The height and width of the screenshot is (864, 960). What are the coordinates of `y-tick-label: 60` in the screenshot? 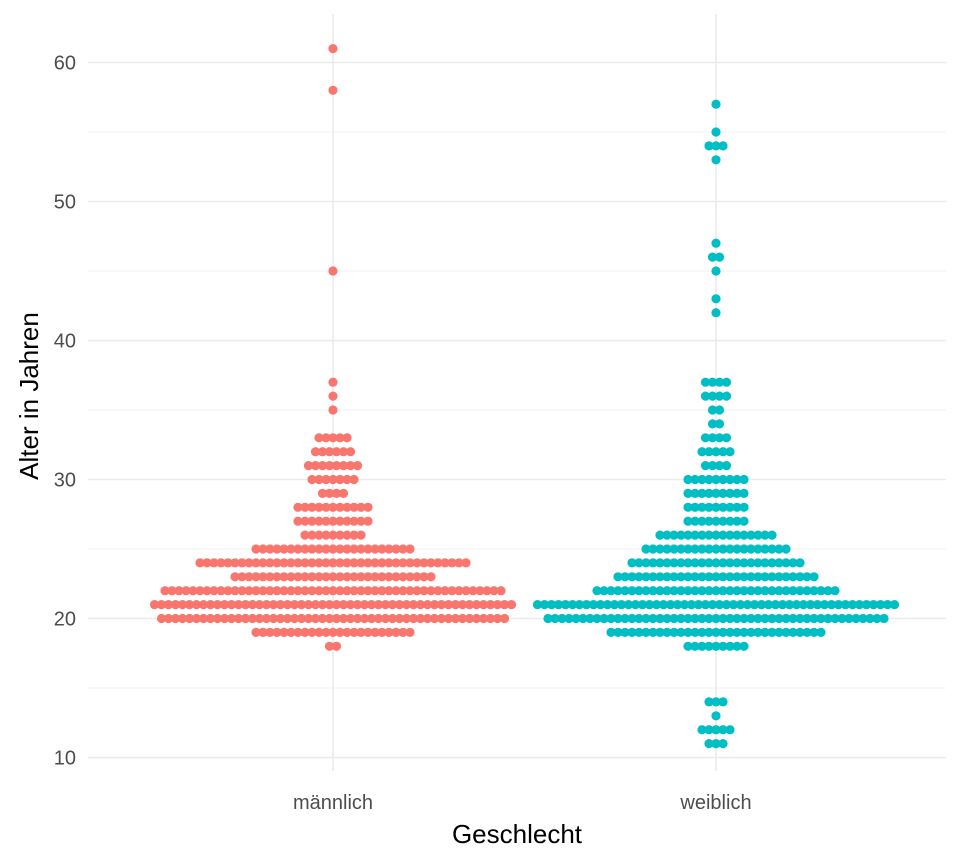 It's located at (65, 64).